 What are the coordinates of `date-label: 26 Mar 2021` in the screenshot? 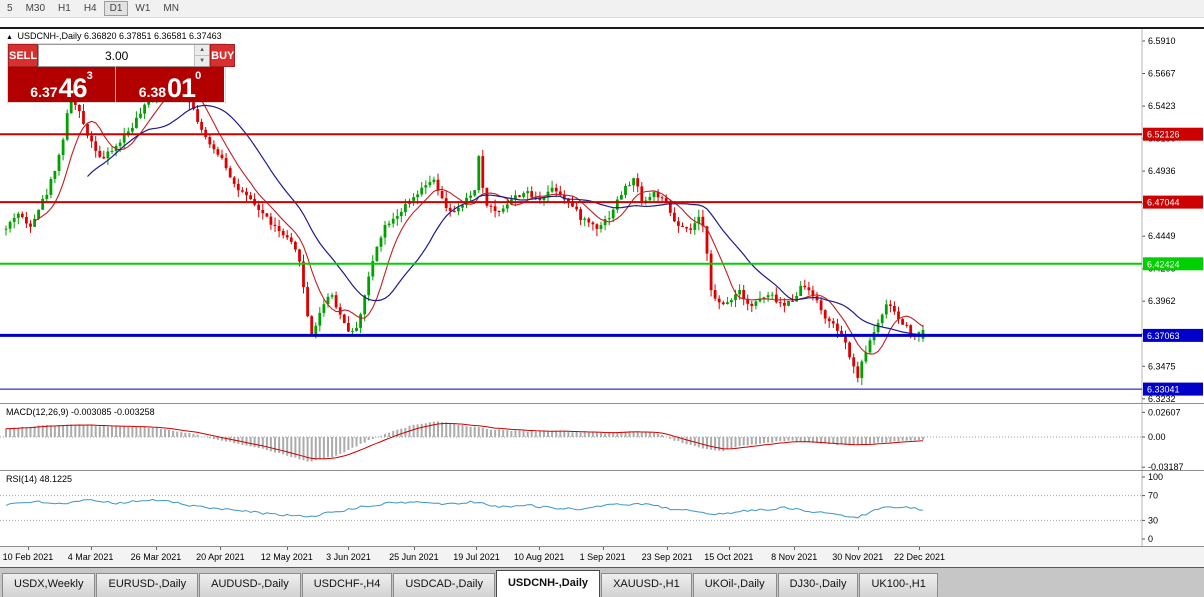 It's located at (156, 557).